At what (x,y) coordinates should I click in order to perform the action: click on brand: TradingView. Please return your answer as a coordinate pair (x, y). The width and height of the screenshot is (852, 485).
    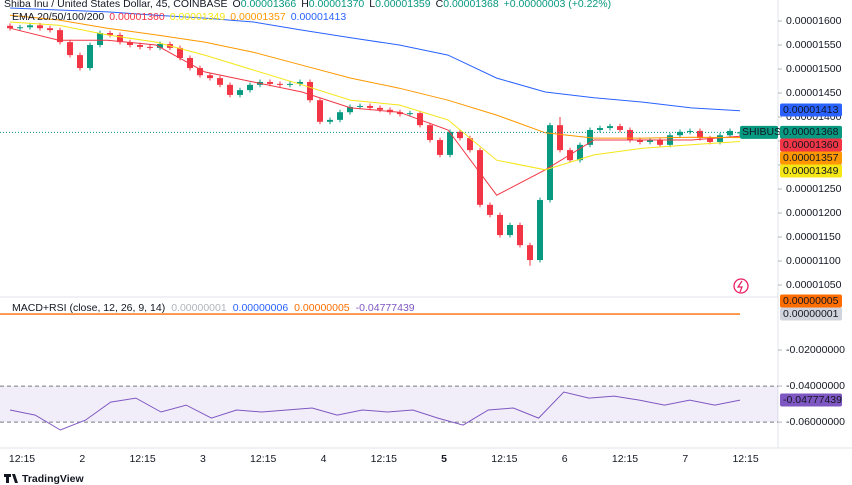
    Looking at the image, I should click on (53, 479).